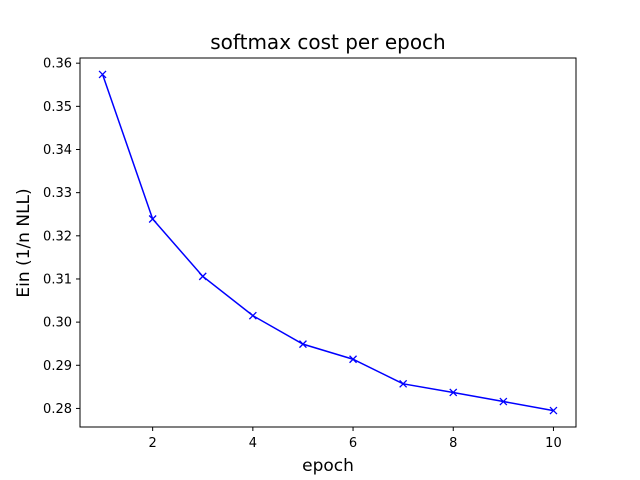 Image resolution: width=640 pixels, height=480 pixels. I want to click on y-axis: 0.28 0.29 0.30 0.31 0.32 0.33 0.34 0.35 0.36, so click(61, 237).